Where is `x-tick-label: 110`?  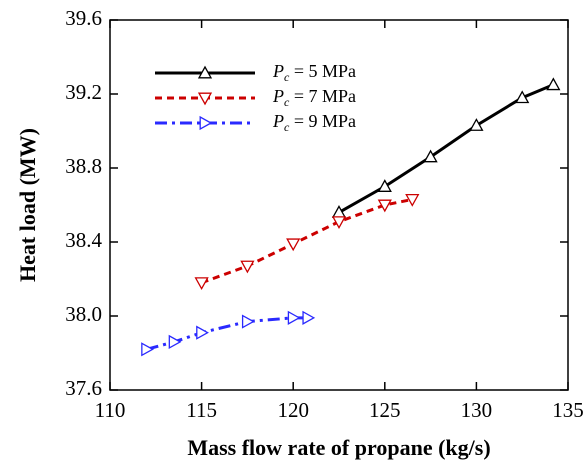
x-tick-label: 110 is located at coordinates (110, 410).